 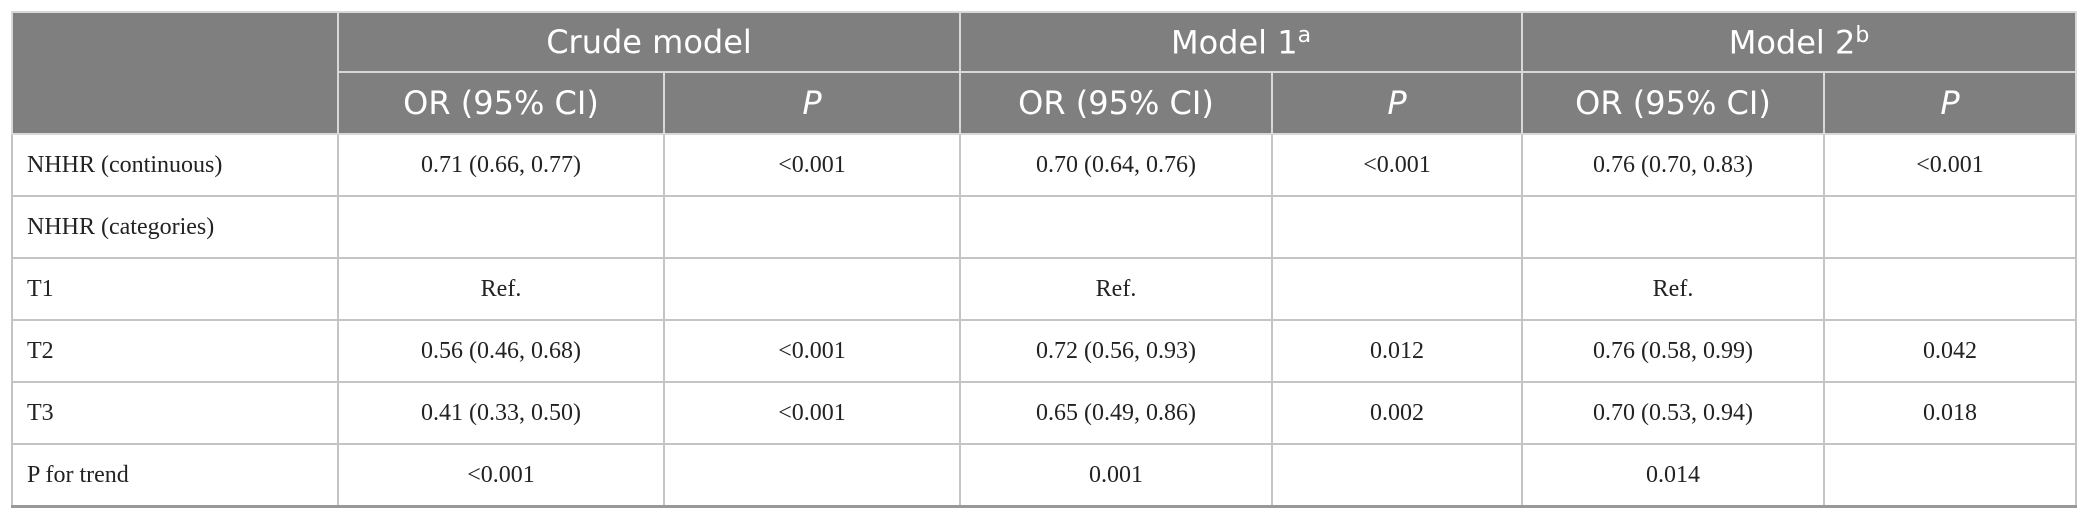 What do you see at coordinates (1304, 35) in the screenshot?
I see `footnote-mark: a` at bounding box center [1304, 35].